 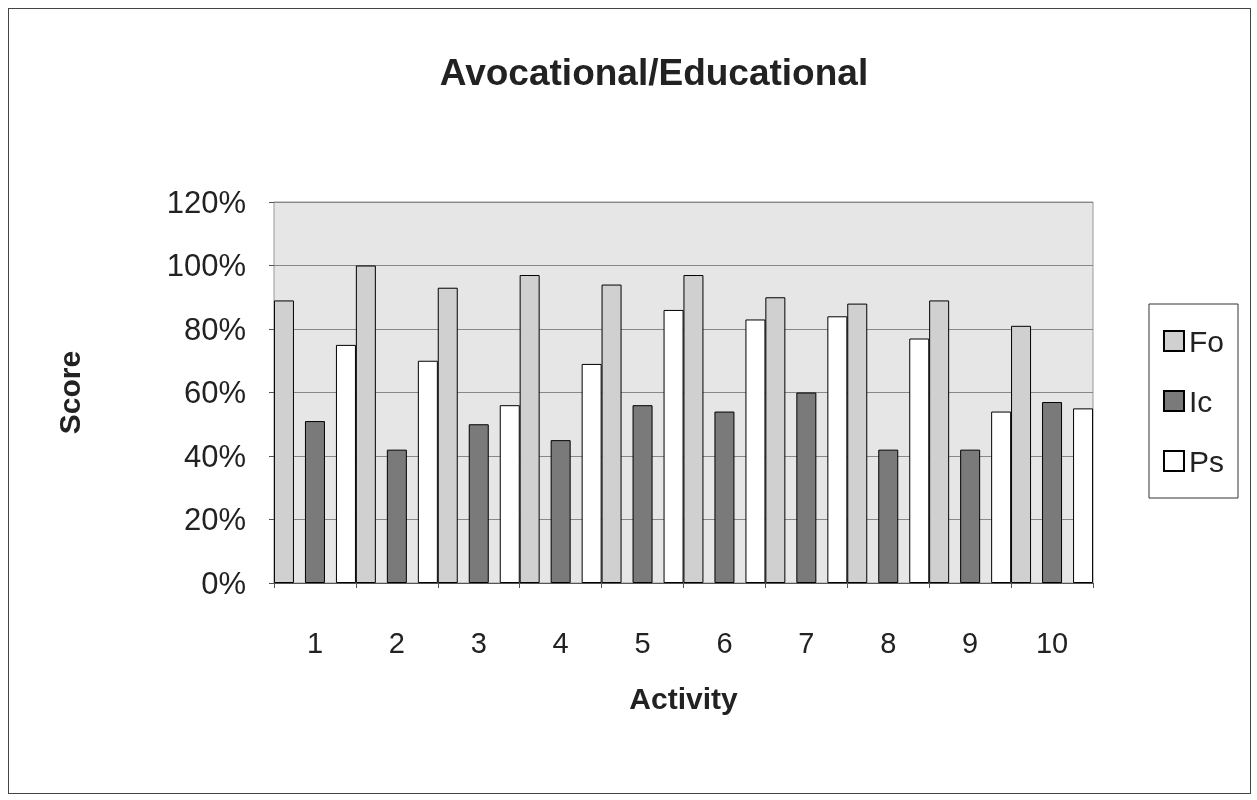 I want to click on y-tick-label: 0%, so click(x=223, y=583).